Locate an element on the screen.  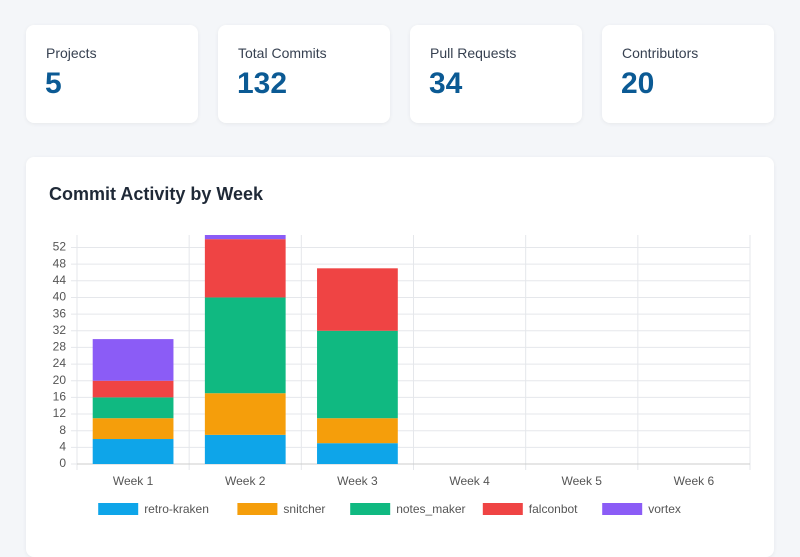
y-tick-label: 20 is located at coordinates (60, 380).